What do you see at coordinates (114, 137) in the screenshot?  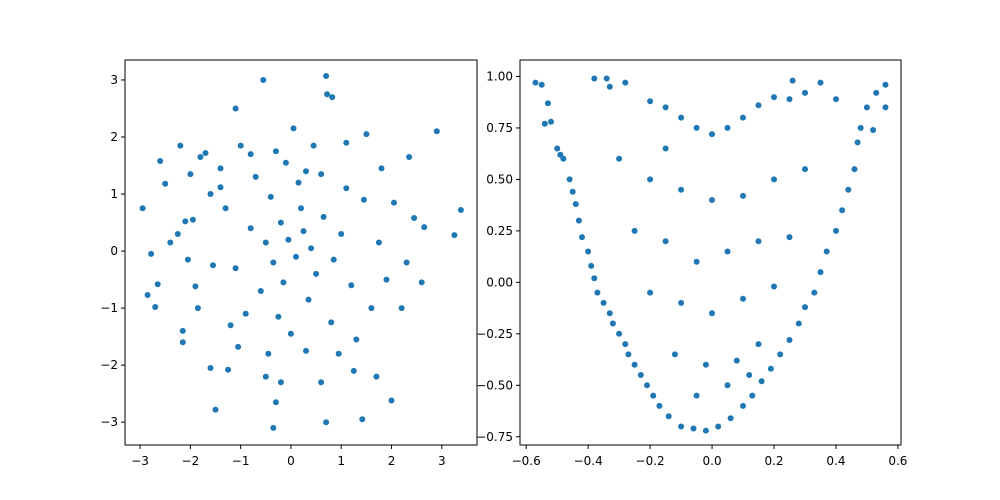 I see `y-tick-label: 2` at bounding box center [114, 137].